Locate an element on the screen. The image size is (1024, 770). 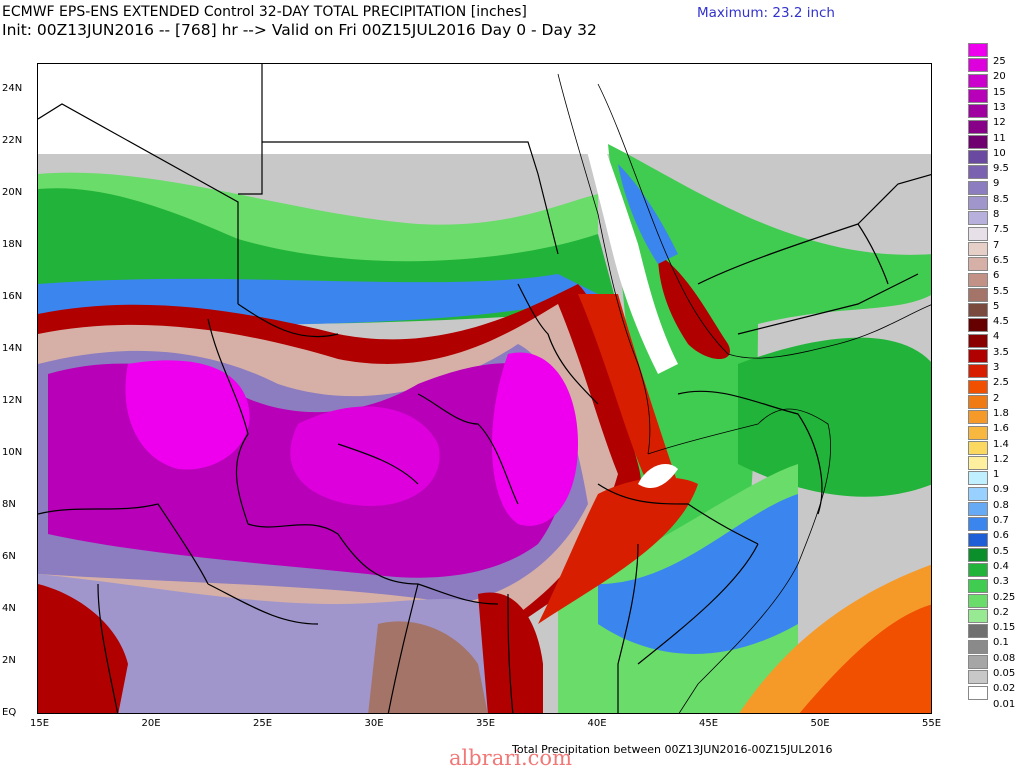
colorbar-label: 0.15 is located at coordinates (1004, 628).